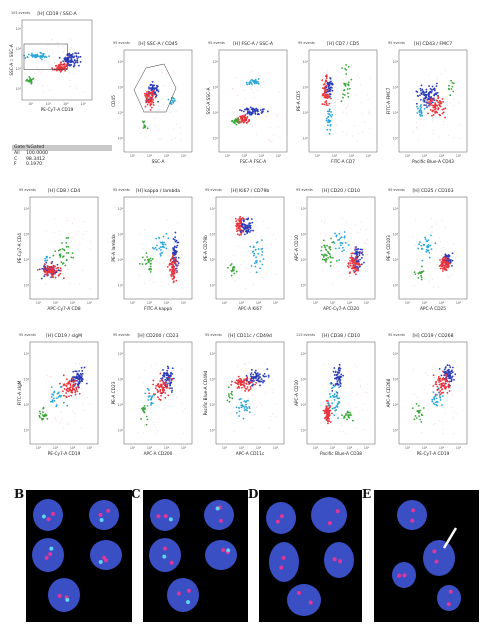 This screenshot has width=486, height=635. What do you see at coordinates (389, 100) in the screenshot?
I see `y-axis-label: FITC-A FMC7` at bounding box center [389, 100].